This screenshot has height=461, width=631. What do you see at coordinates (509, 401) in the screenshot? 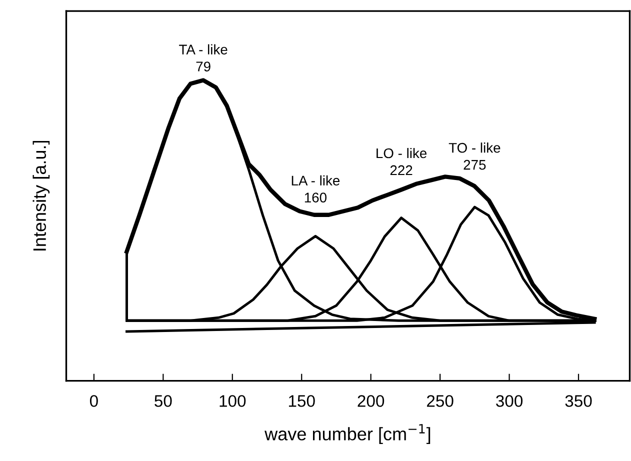
I see `x-tick-label: 300` at bounding box center [509, 401].